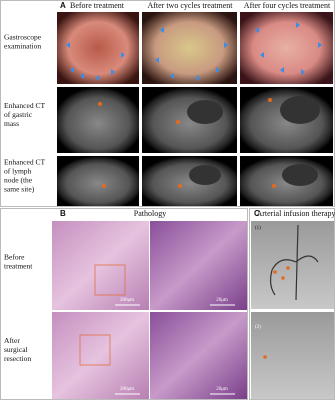 The image size is (335, 400). Describe the element at coordinates (63, 5) in the screenshot. I see `panel-letter: A` at that location.